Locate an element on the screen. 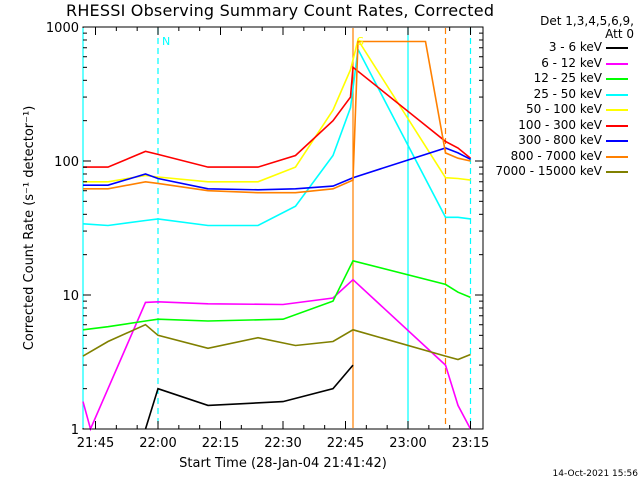 Image resolution: width=640 pixels, height=480 pixels. flag-label-0: N is located at coordinates (166, 41).